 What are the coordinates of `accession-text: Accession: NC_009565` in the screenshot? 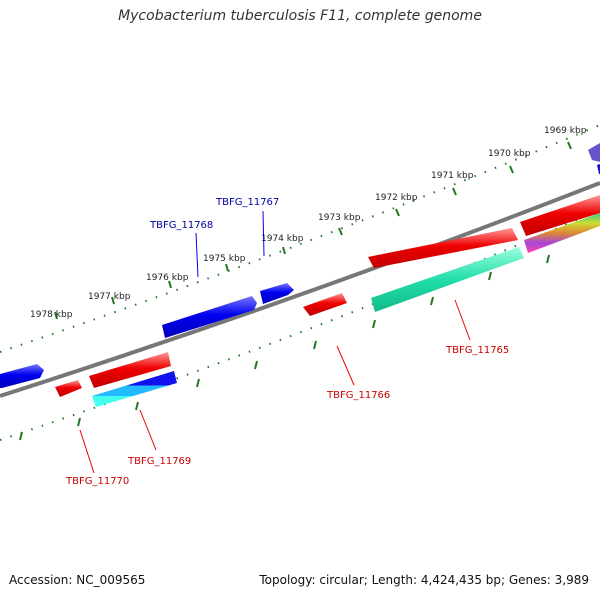 It's located at (77, 580).